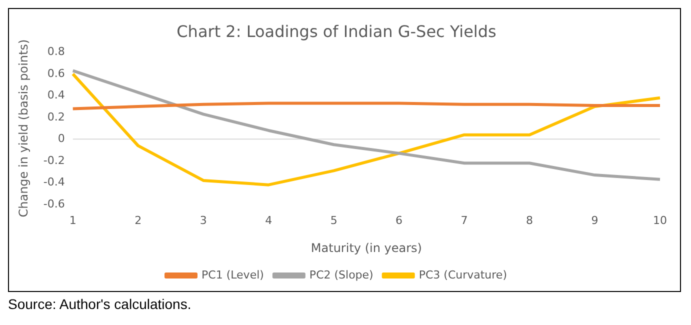 This screenshot has width=691, height=325. What do you see at coordinates (464, 220) in the screenshot?
I see `x-tick-label: 7` at bounding box center [464, 220].